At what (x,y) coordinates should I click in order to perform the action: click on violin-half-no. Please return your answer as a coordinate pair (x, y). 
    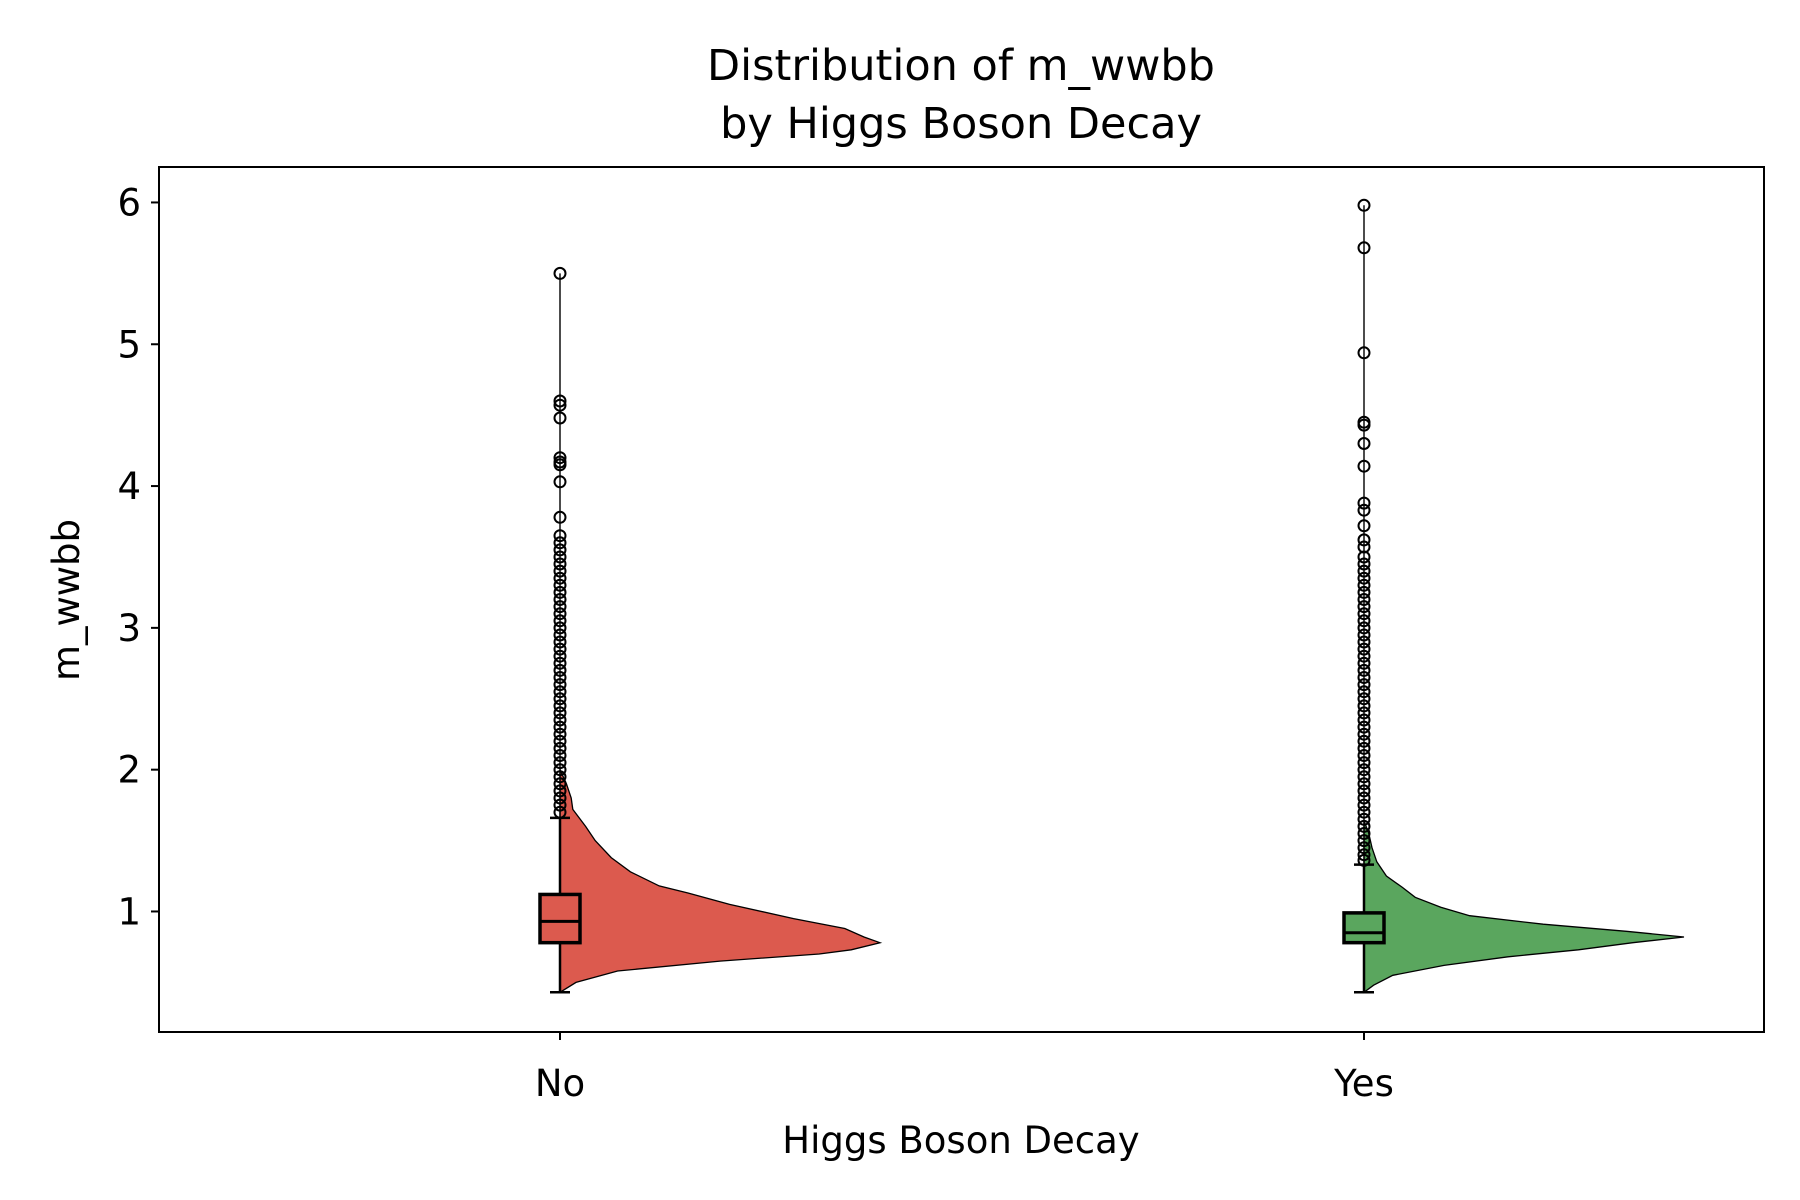
    Looking at the image, I should click on (721, 881).